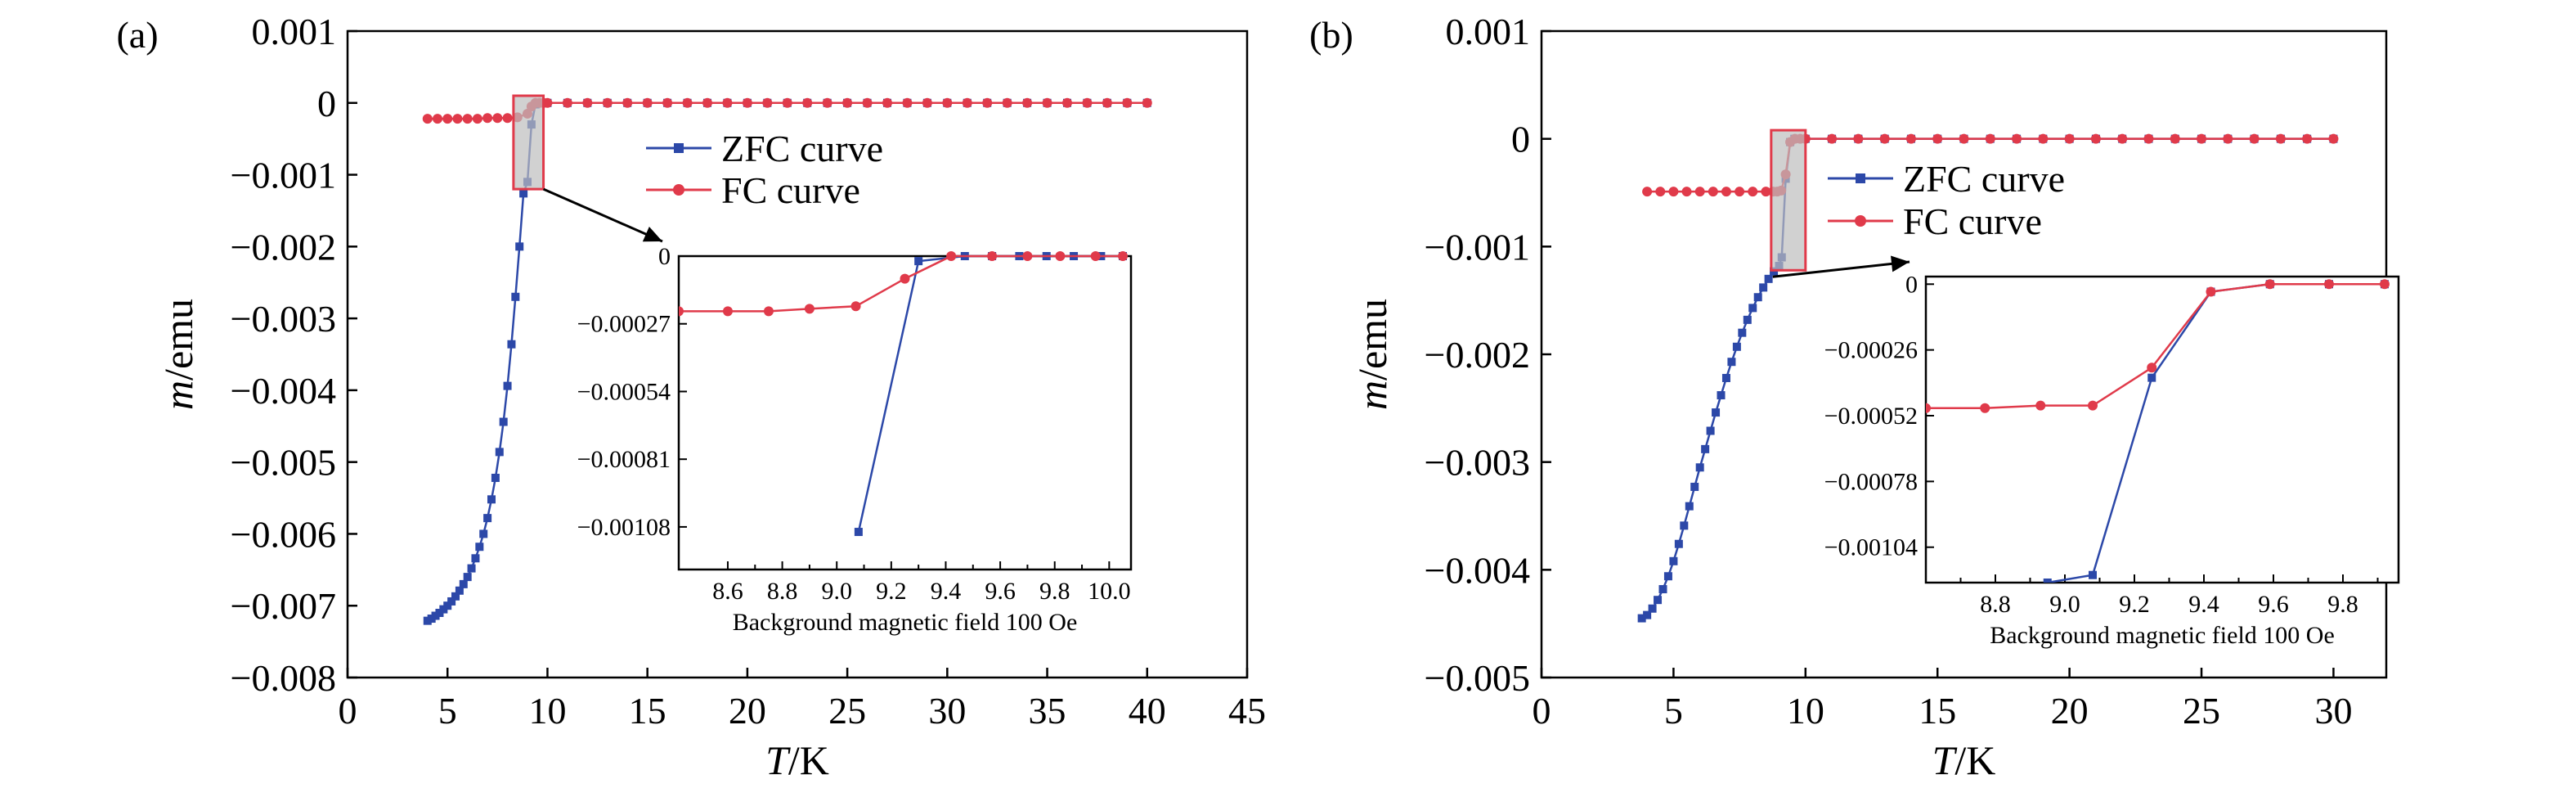  I want to click on legend-label: FC curve, so click(790, 190).